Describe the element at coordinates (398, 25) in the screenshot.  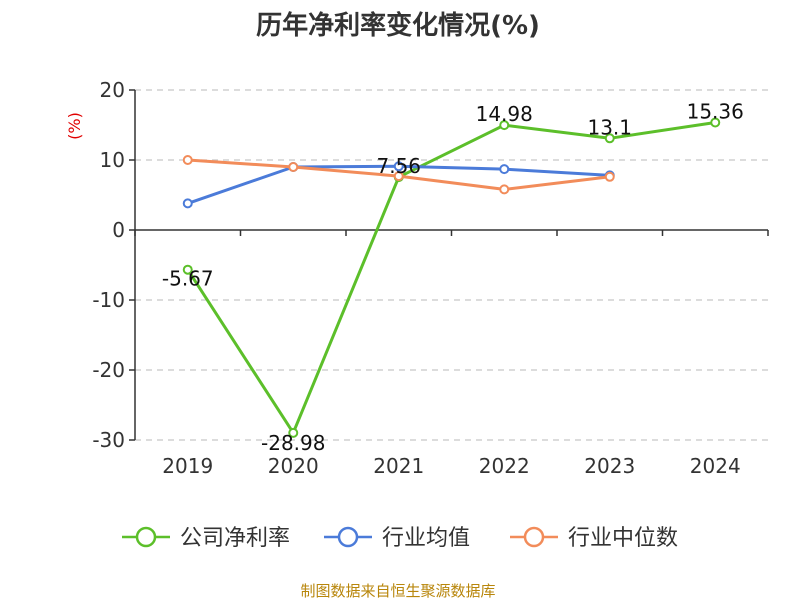
I see `chart-title: 历年净利率变化情况(%)` at that location.